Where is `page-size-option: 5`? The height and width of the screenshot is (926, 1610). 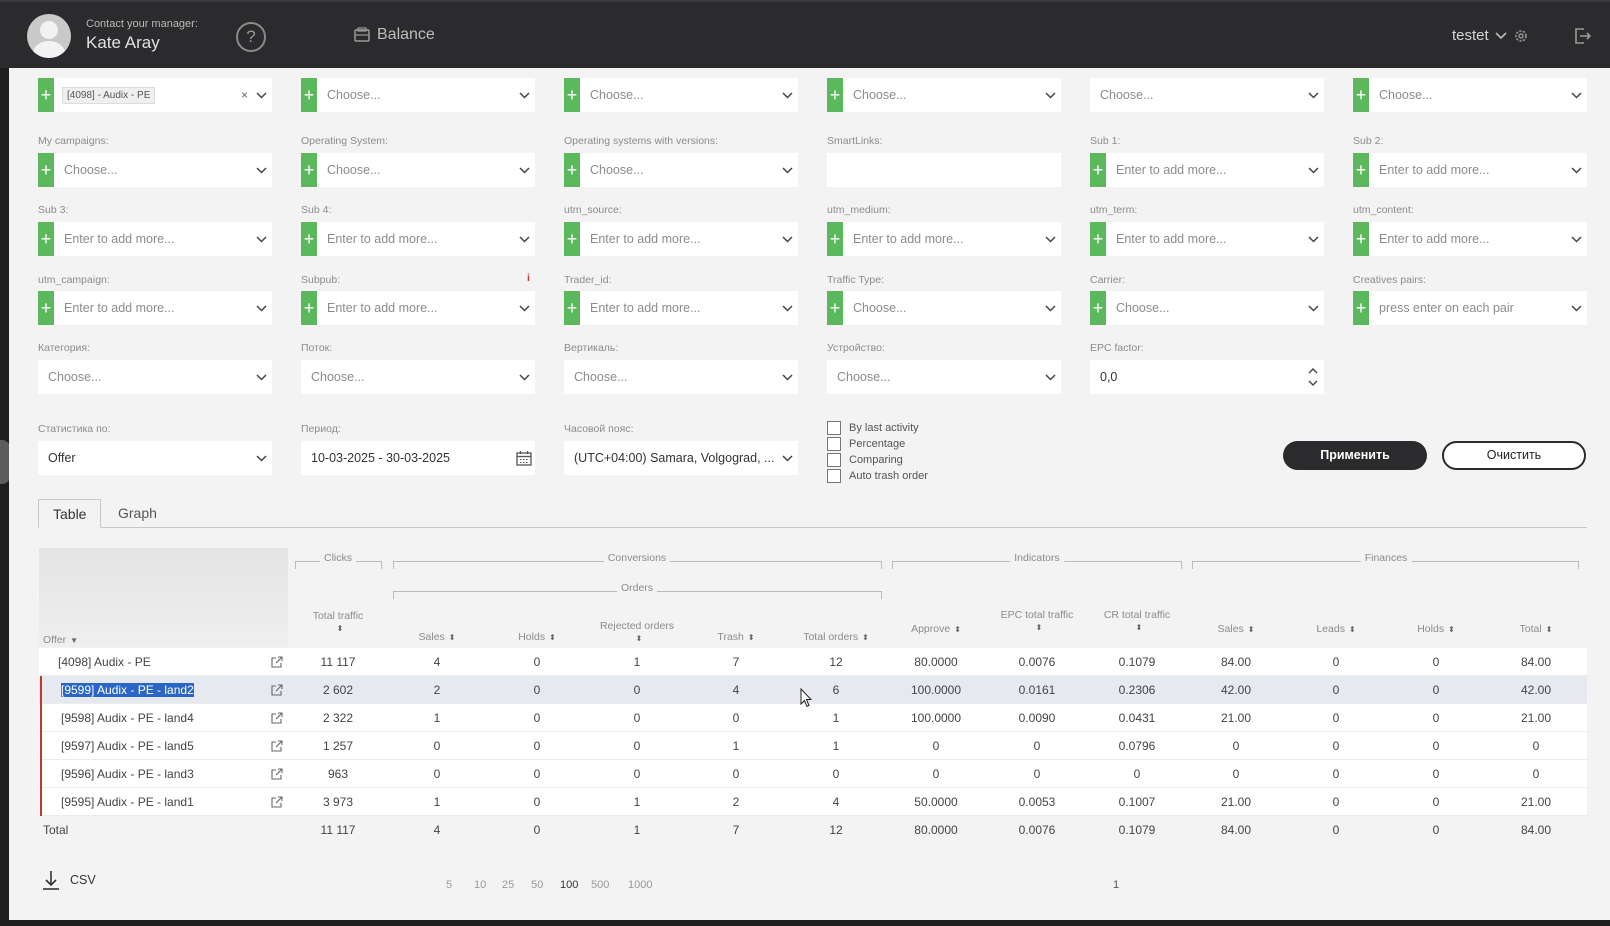
page-size-option: 5 is located at coordinates (449, 885).